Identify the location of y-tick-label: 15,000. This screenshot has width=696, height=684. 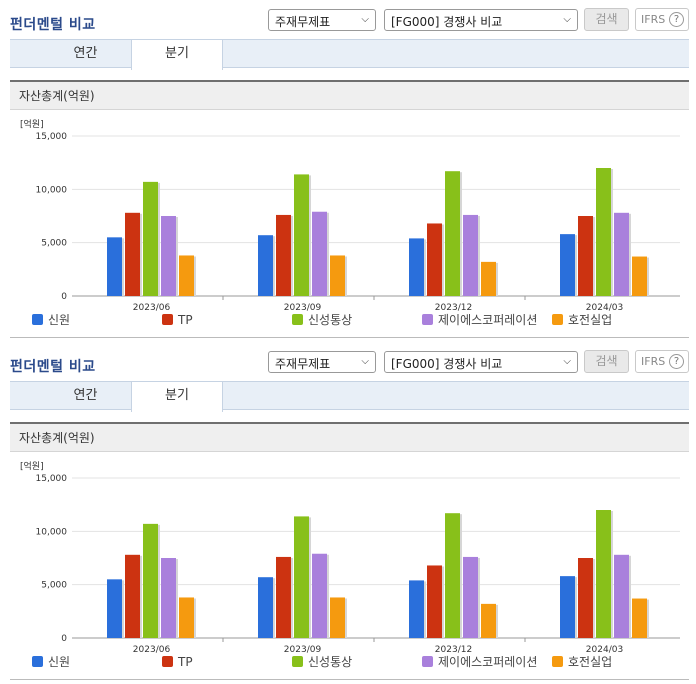
(52, 479).